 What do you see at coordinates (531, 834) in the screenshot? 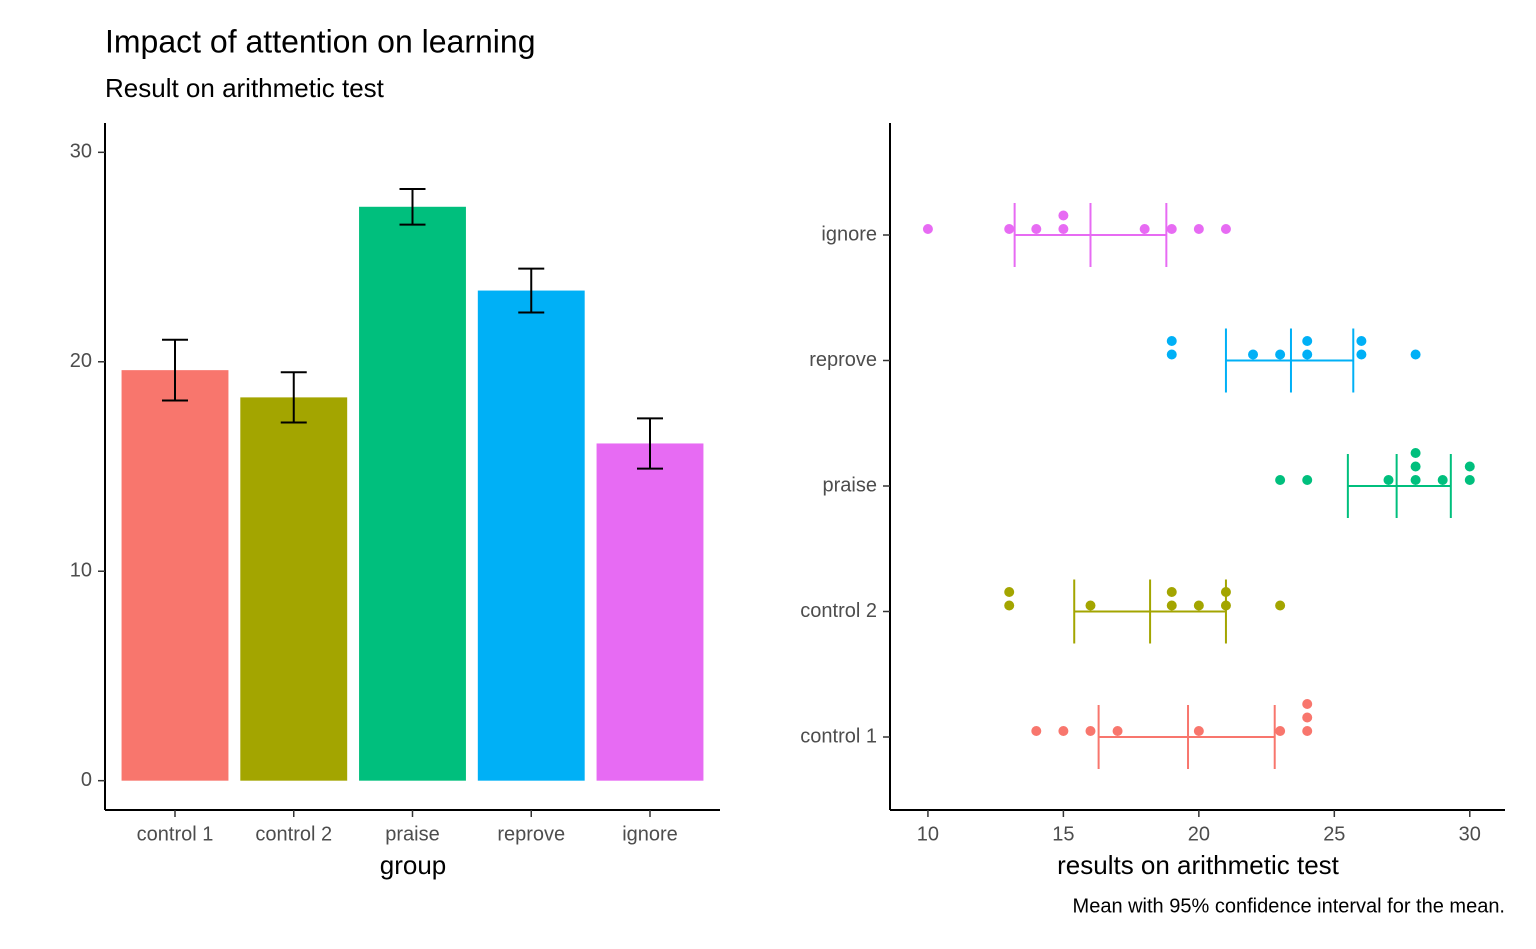
I see `x-tick-label: reprove` at bounding box center [531, 834].